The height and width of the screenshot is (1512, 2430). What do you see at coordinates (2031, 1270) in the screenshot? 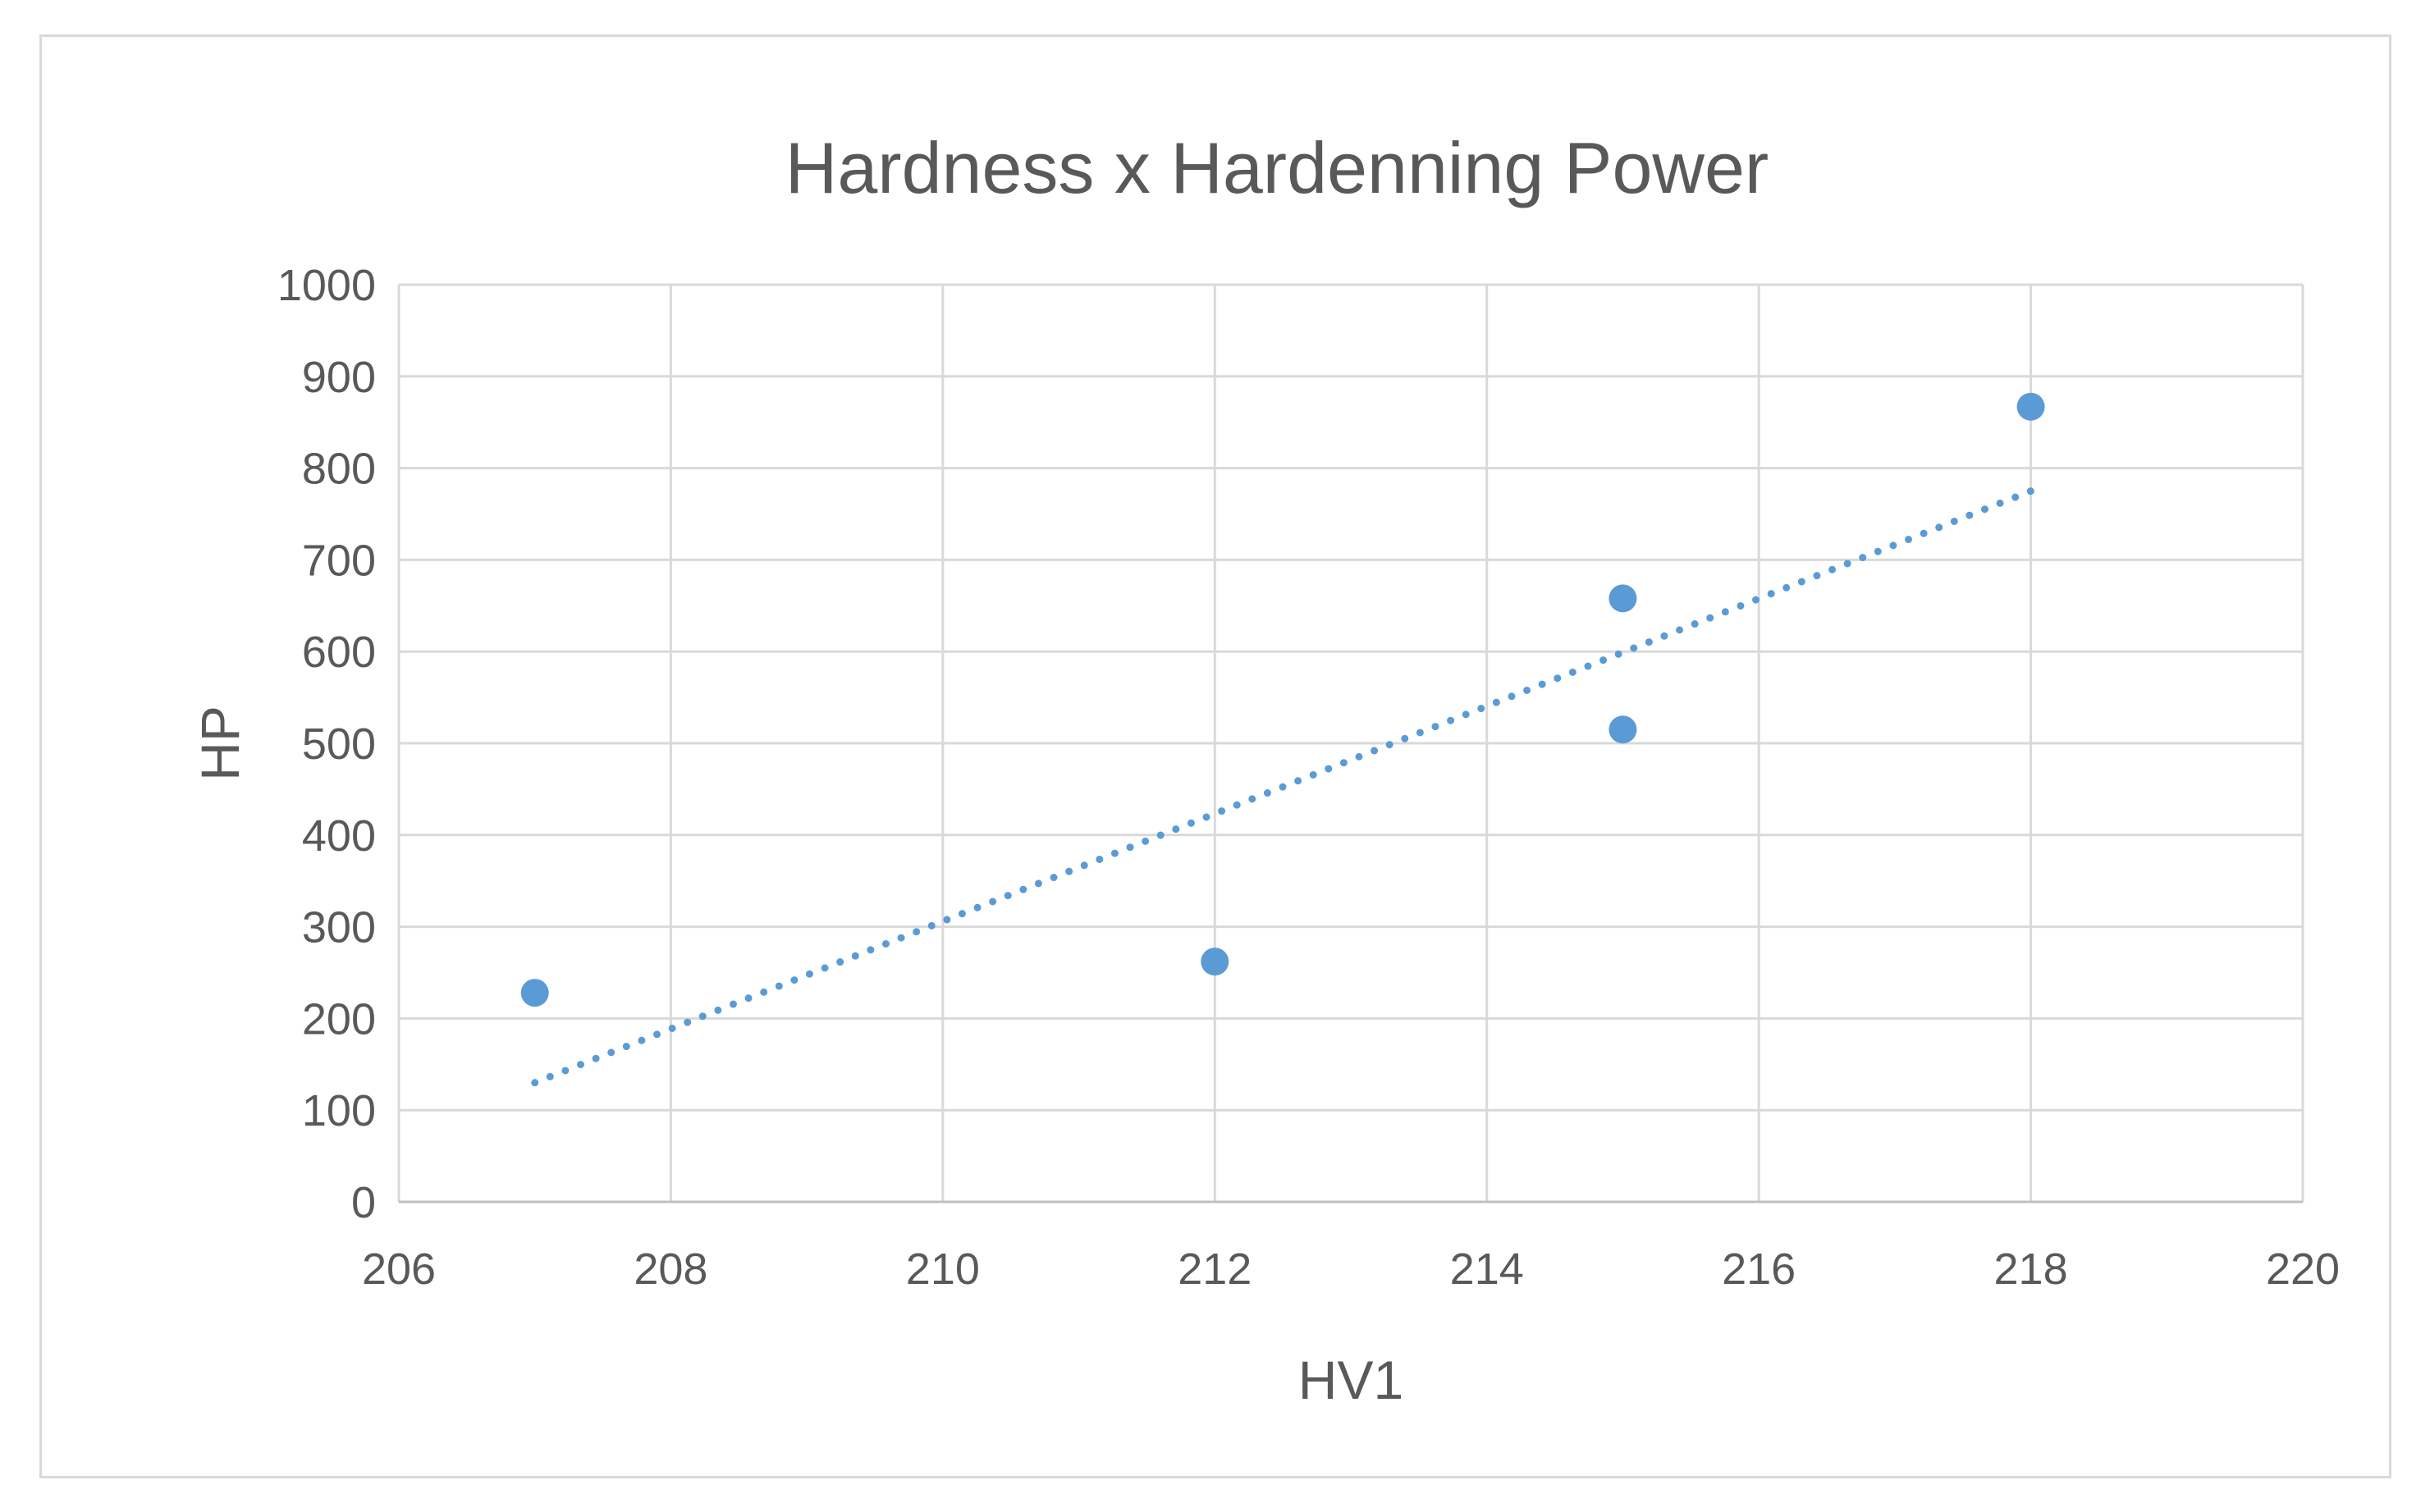
I see `x-tick-label-218: 218` at bounding box center [2031, 1270].